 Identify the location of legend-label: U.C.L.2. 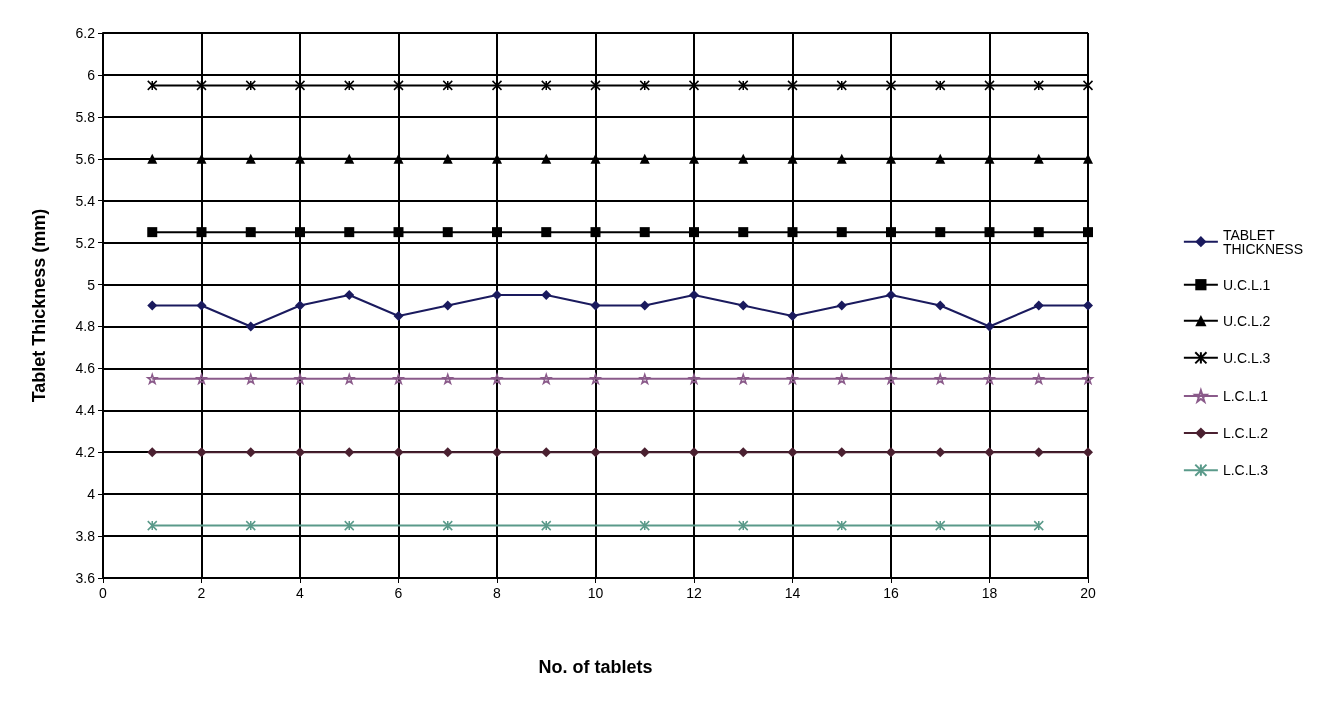
(1246, 320).